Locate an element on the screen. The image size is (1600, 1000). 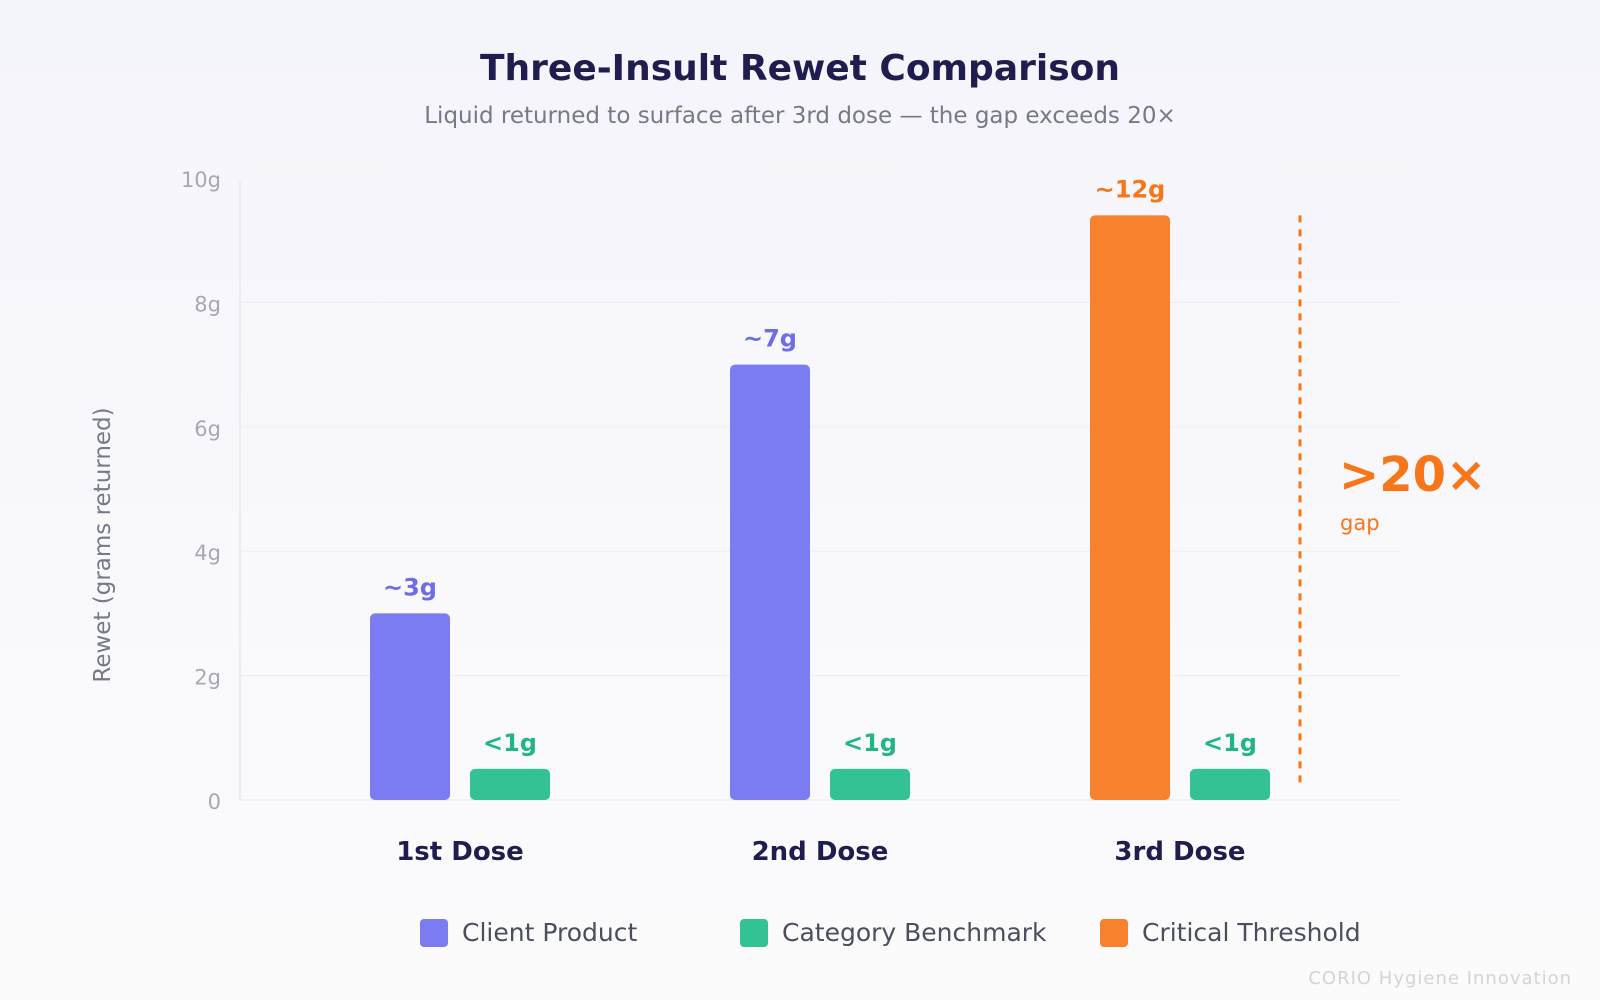
legend-label-client-product: Client Product is located at coordinates (550, 932).